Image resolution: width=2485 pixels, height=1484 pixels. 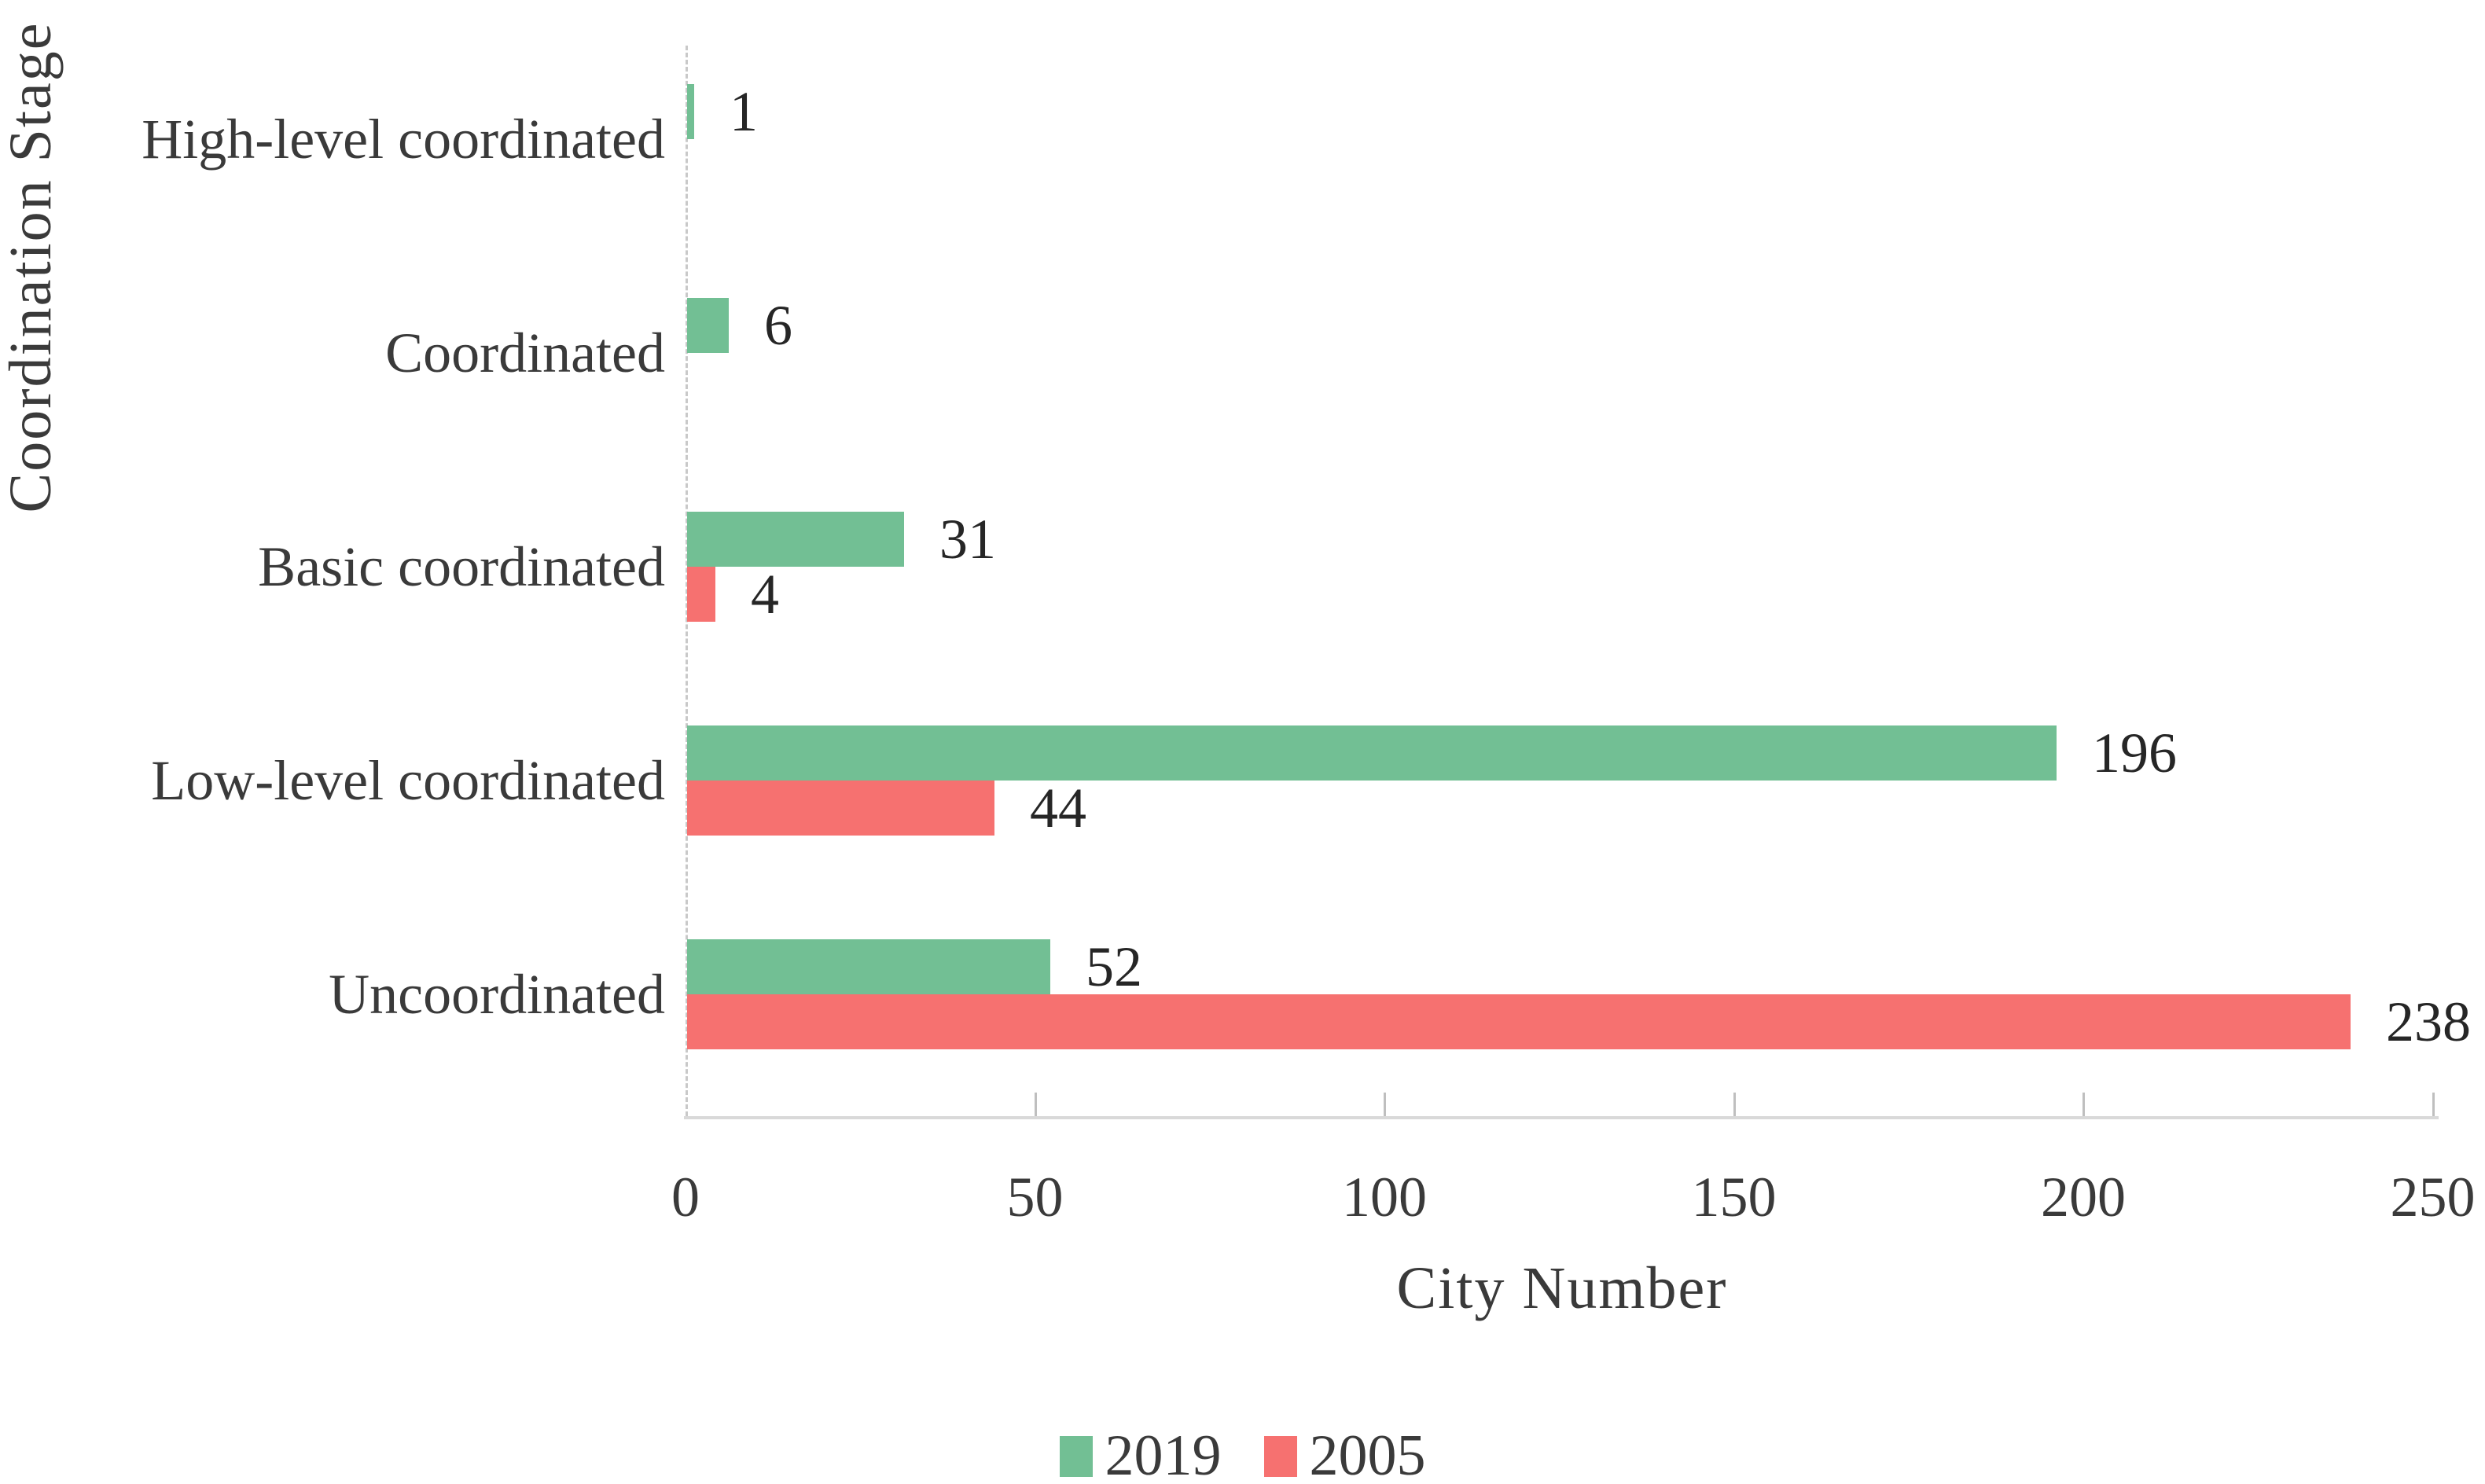 What do you see at coordinates (497, 995) in the screenshot?
I see `category-label: Uncoordinated` at bounding box center [497, 995].